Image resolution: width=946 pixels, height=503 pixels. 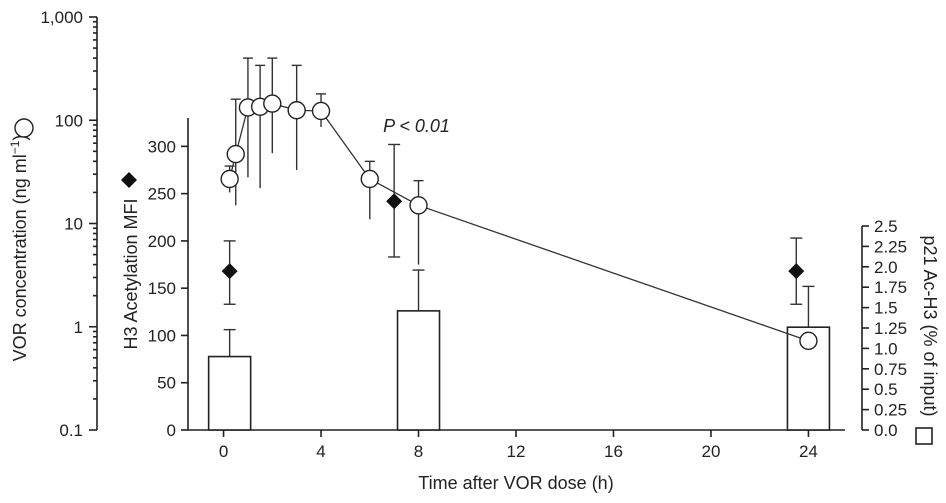 What do you see at coordinates (890, 369) in the screenshot?
I see `p21-tick-label: 0.75` at bounding box center [890, 369].